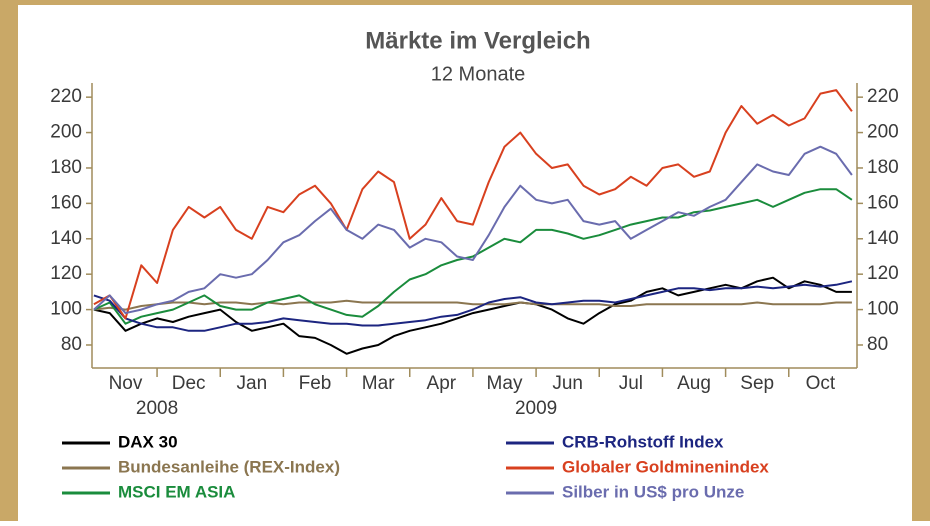 The height and width of the screenshot is (526, 930). I want to click on x-tick-label: Jun, so click(567, 383).